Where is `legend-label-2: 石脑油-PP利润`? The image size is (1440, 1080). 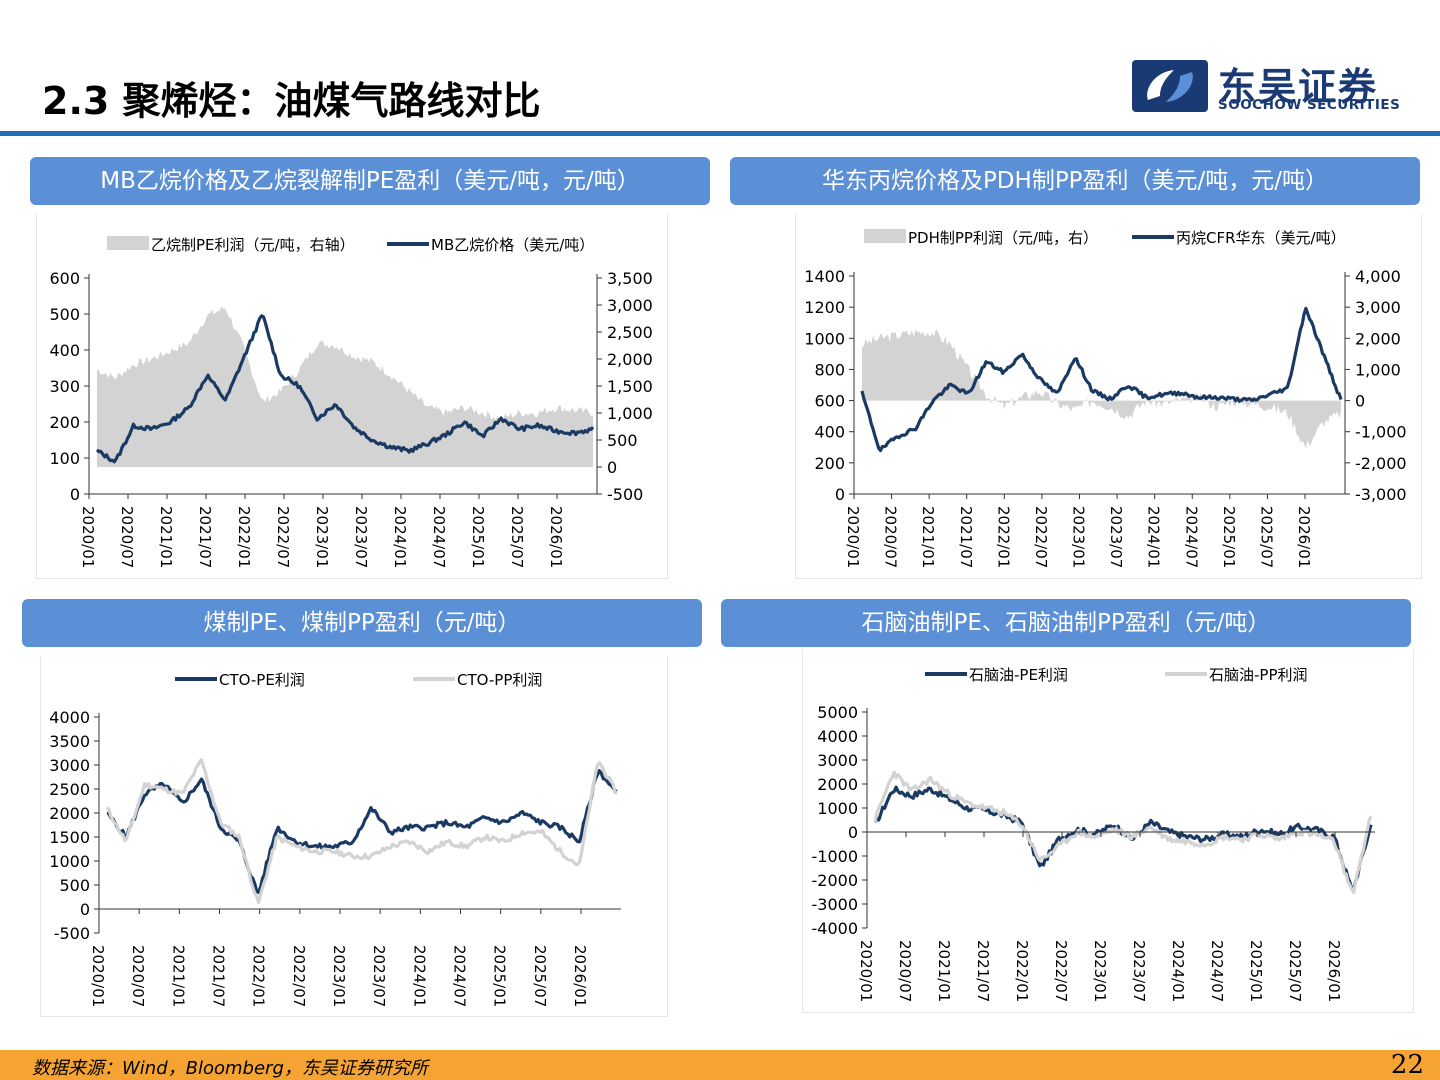 legend-label-2: 石脑油-PP利润 is located at coordinates (1258, 675).